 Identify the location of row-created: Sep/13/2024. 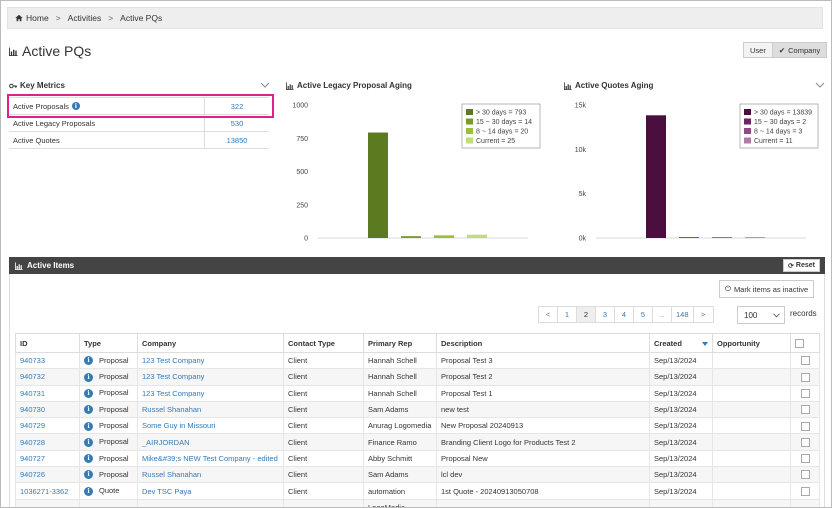
(681, 491).